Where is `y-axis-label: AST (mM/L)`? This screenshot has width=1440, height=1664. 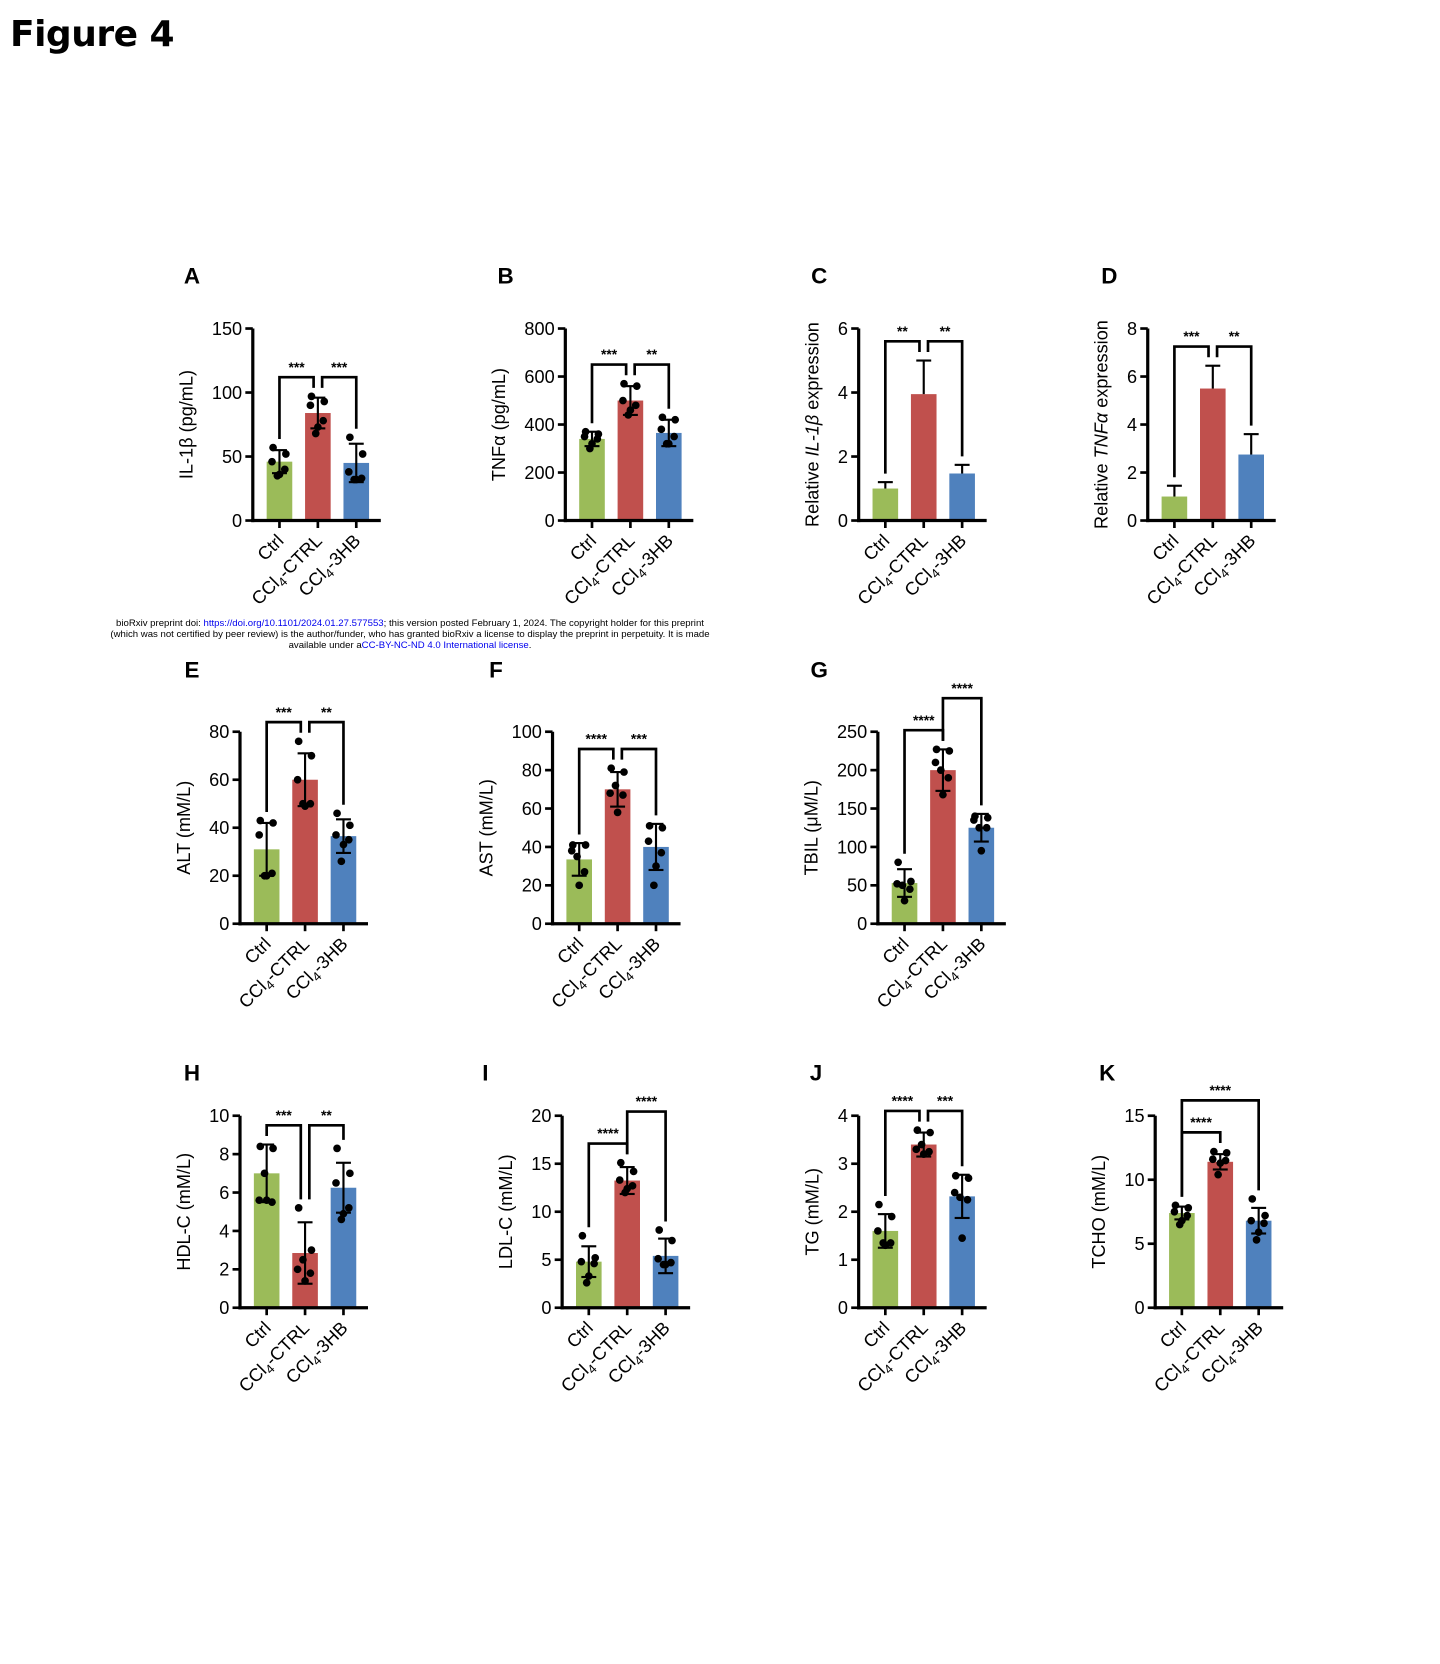
y-axis-label: AST (mM/L) is located at coordinates (486, 827).